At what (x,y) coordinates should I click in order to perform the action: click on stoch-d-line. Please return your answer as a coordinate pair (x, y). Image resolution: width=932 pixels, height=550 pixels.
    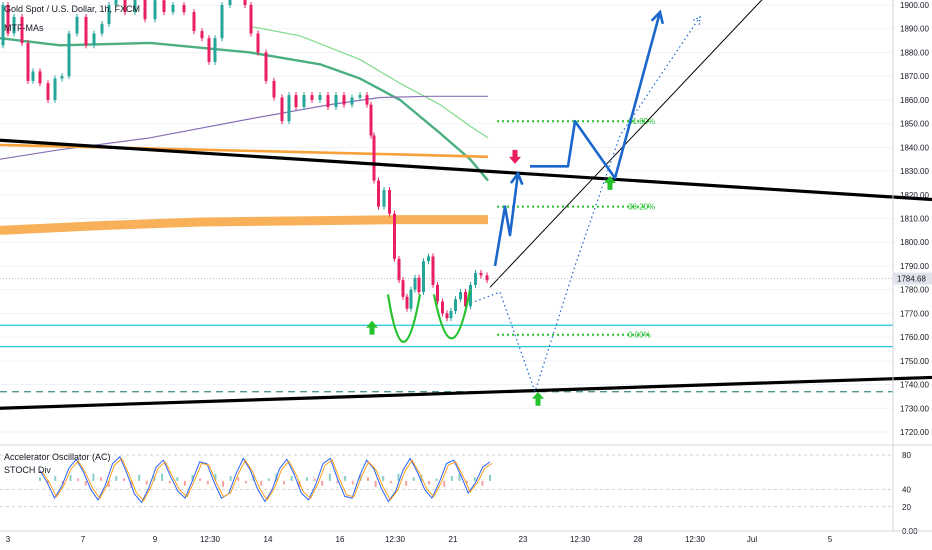
    Looking at the image, I should click on (267, 479).